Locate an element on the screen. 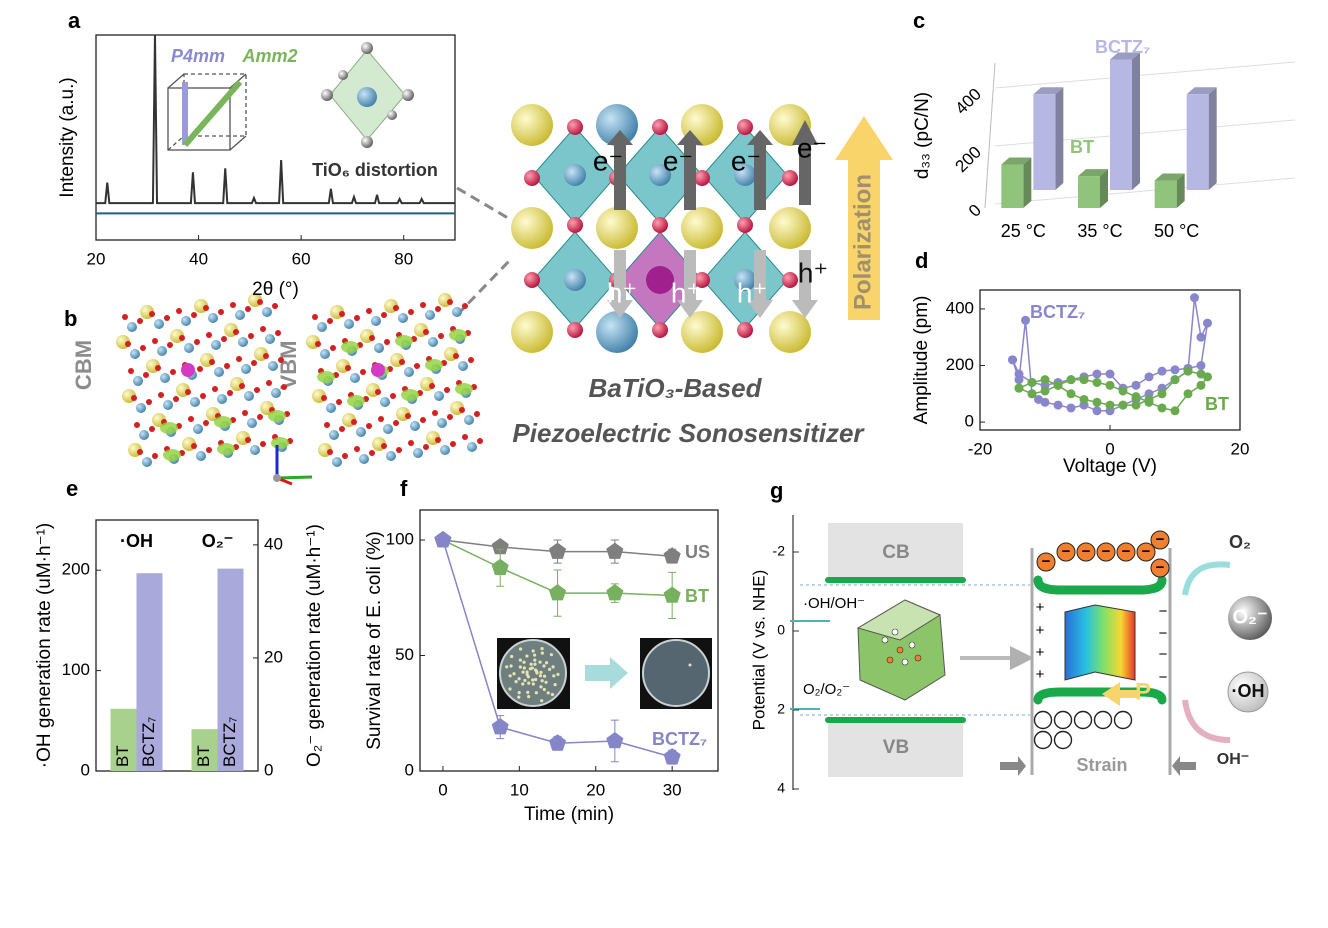 The height and width of the screenshot is (928, 1328). axis-line is located at coordinates (990, 135).